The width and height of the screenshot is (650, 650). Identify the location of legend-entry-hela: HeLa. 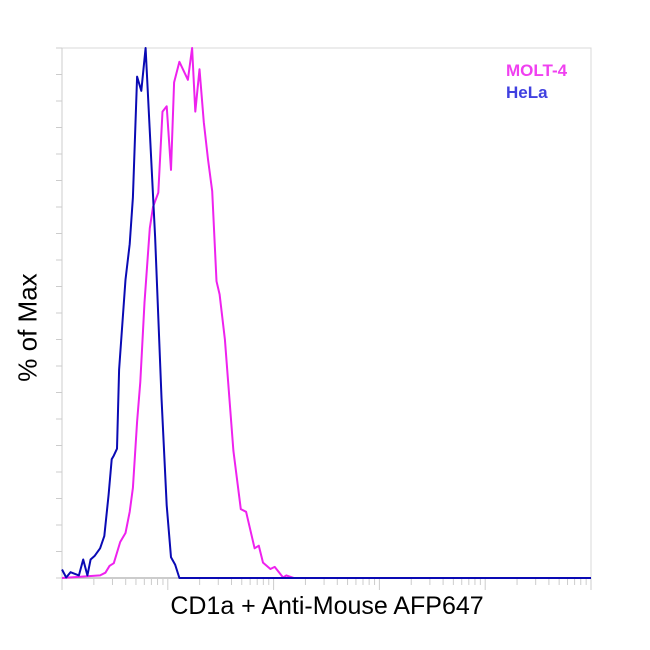
(527, 92).